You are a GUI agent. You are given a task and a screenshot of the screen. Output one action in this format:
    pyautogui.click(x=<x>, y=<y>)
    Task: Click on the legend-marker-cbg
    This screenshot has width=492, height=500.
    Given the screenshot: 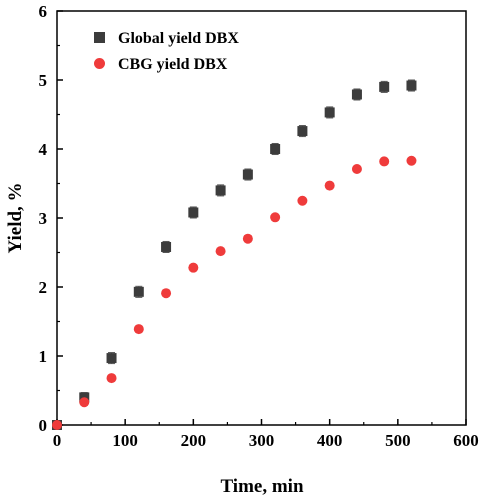 What is the action you would take?
    pyautogui.click(x=99, y=63)
    